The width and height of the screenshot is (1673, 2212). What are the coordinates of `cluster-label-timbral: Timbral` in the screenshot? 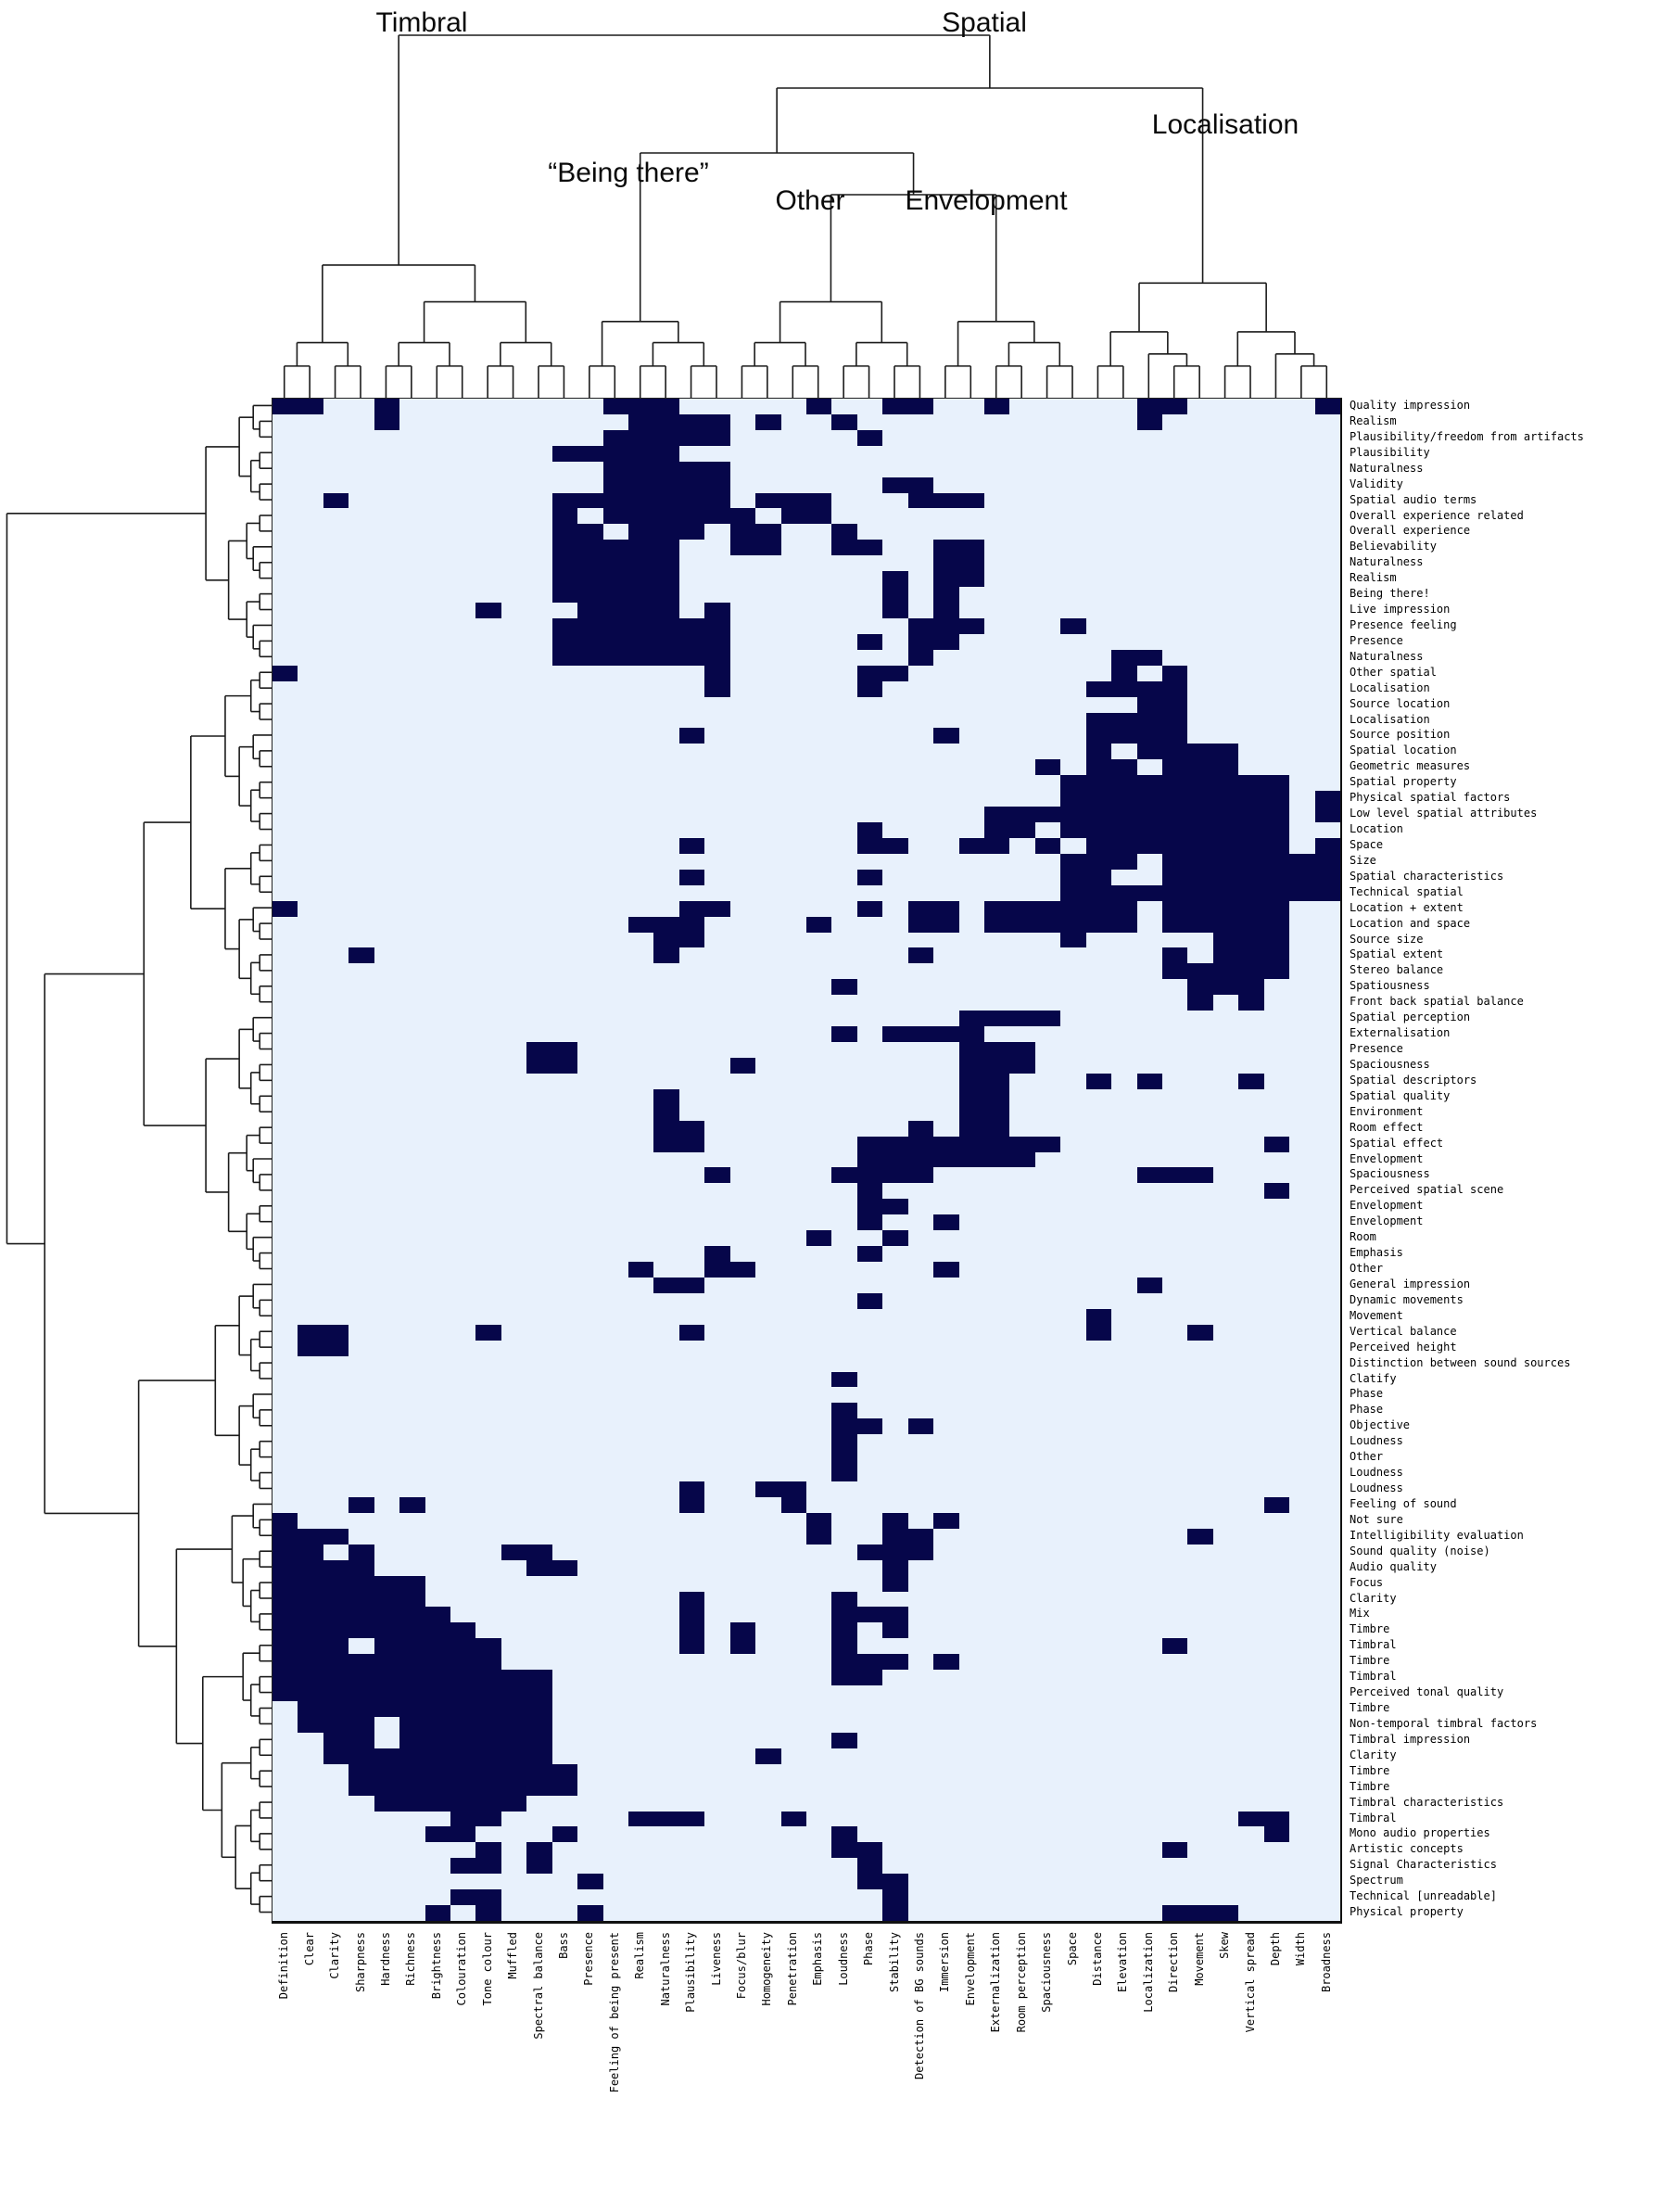 It's located at (421, 22).